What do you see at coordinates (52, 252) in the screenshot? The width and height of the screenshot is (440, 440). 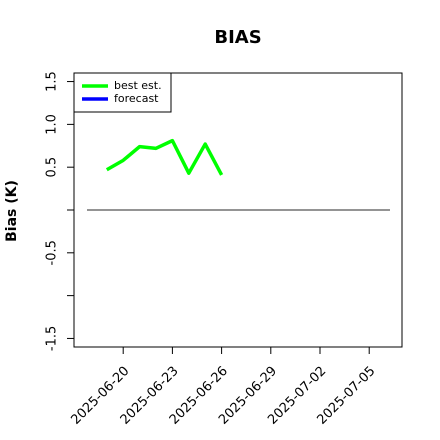 I see `y-tick-label: -0.5` at bounding box center [52, 252].